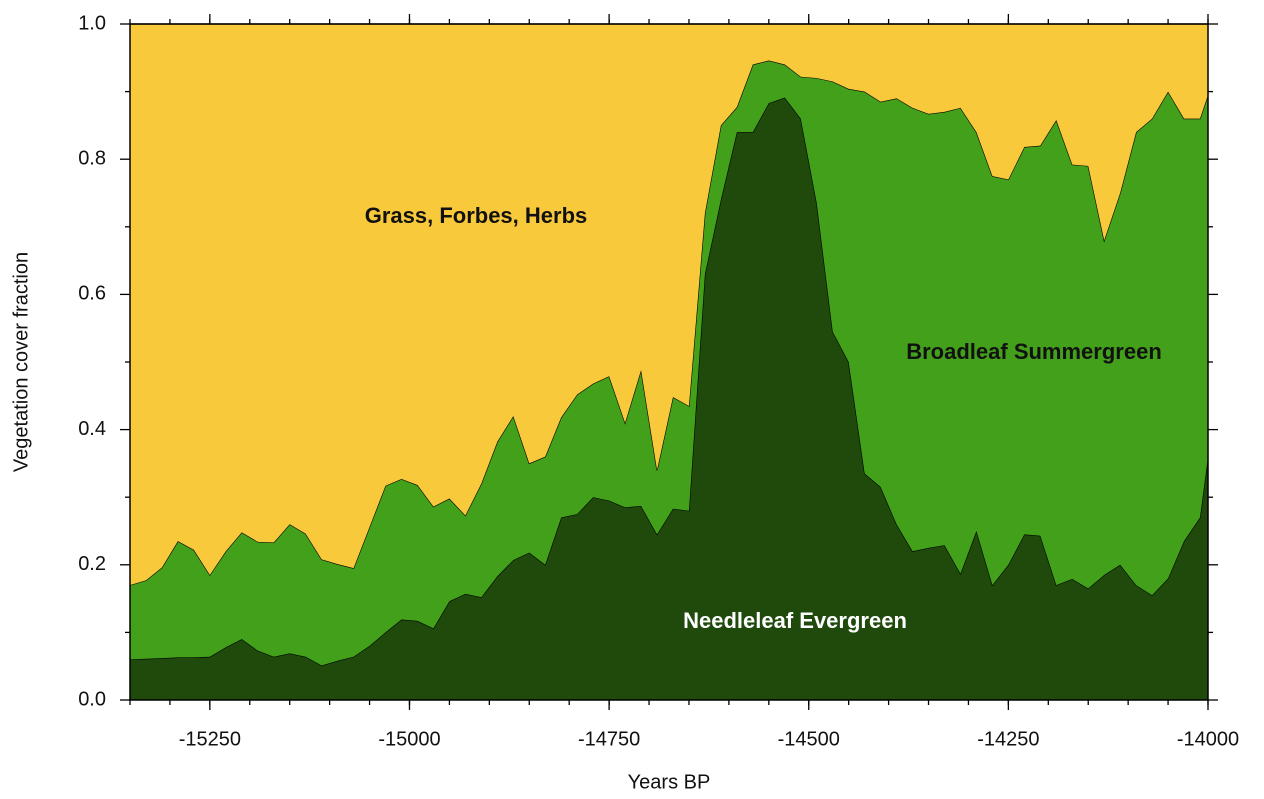 This screenshot has width=1264, height=799. What do you see at coordinates (92, 429) in the screenshot?
I see `y-tick-label: 0.4` at bounding box center [92, 429].